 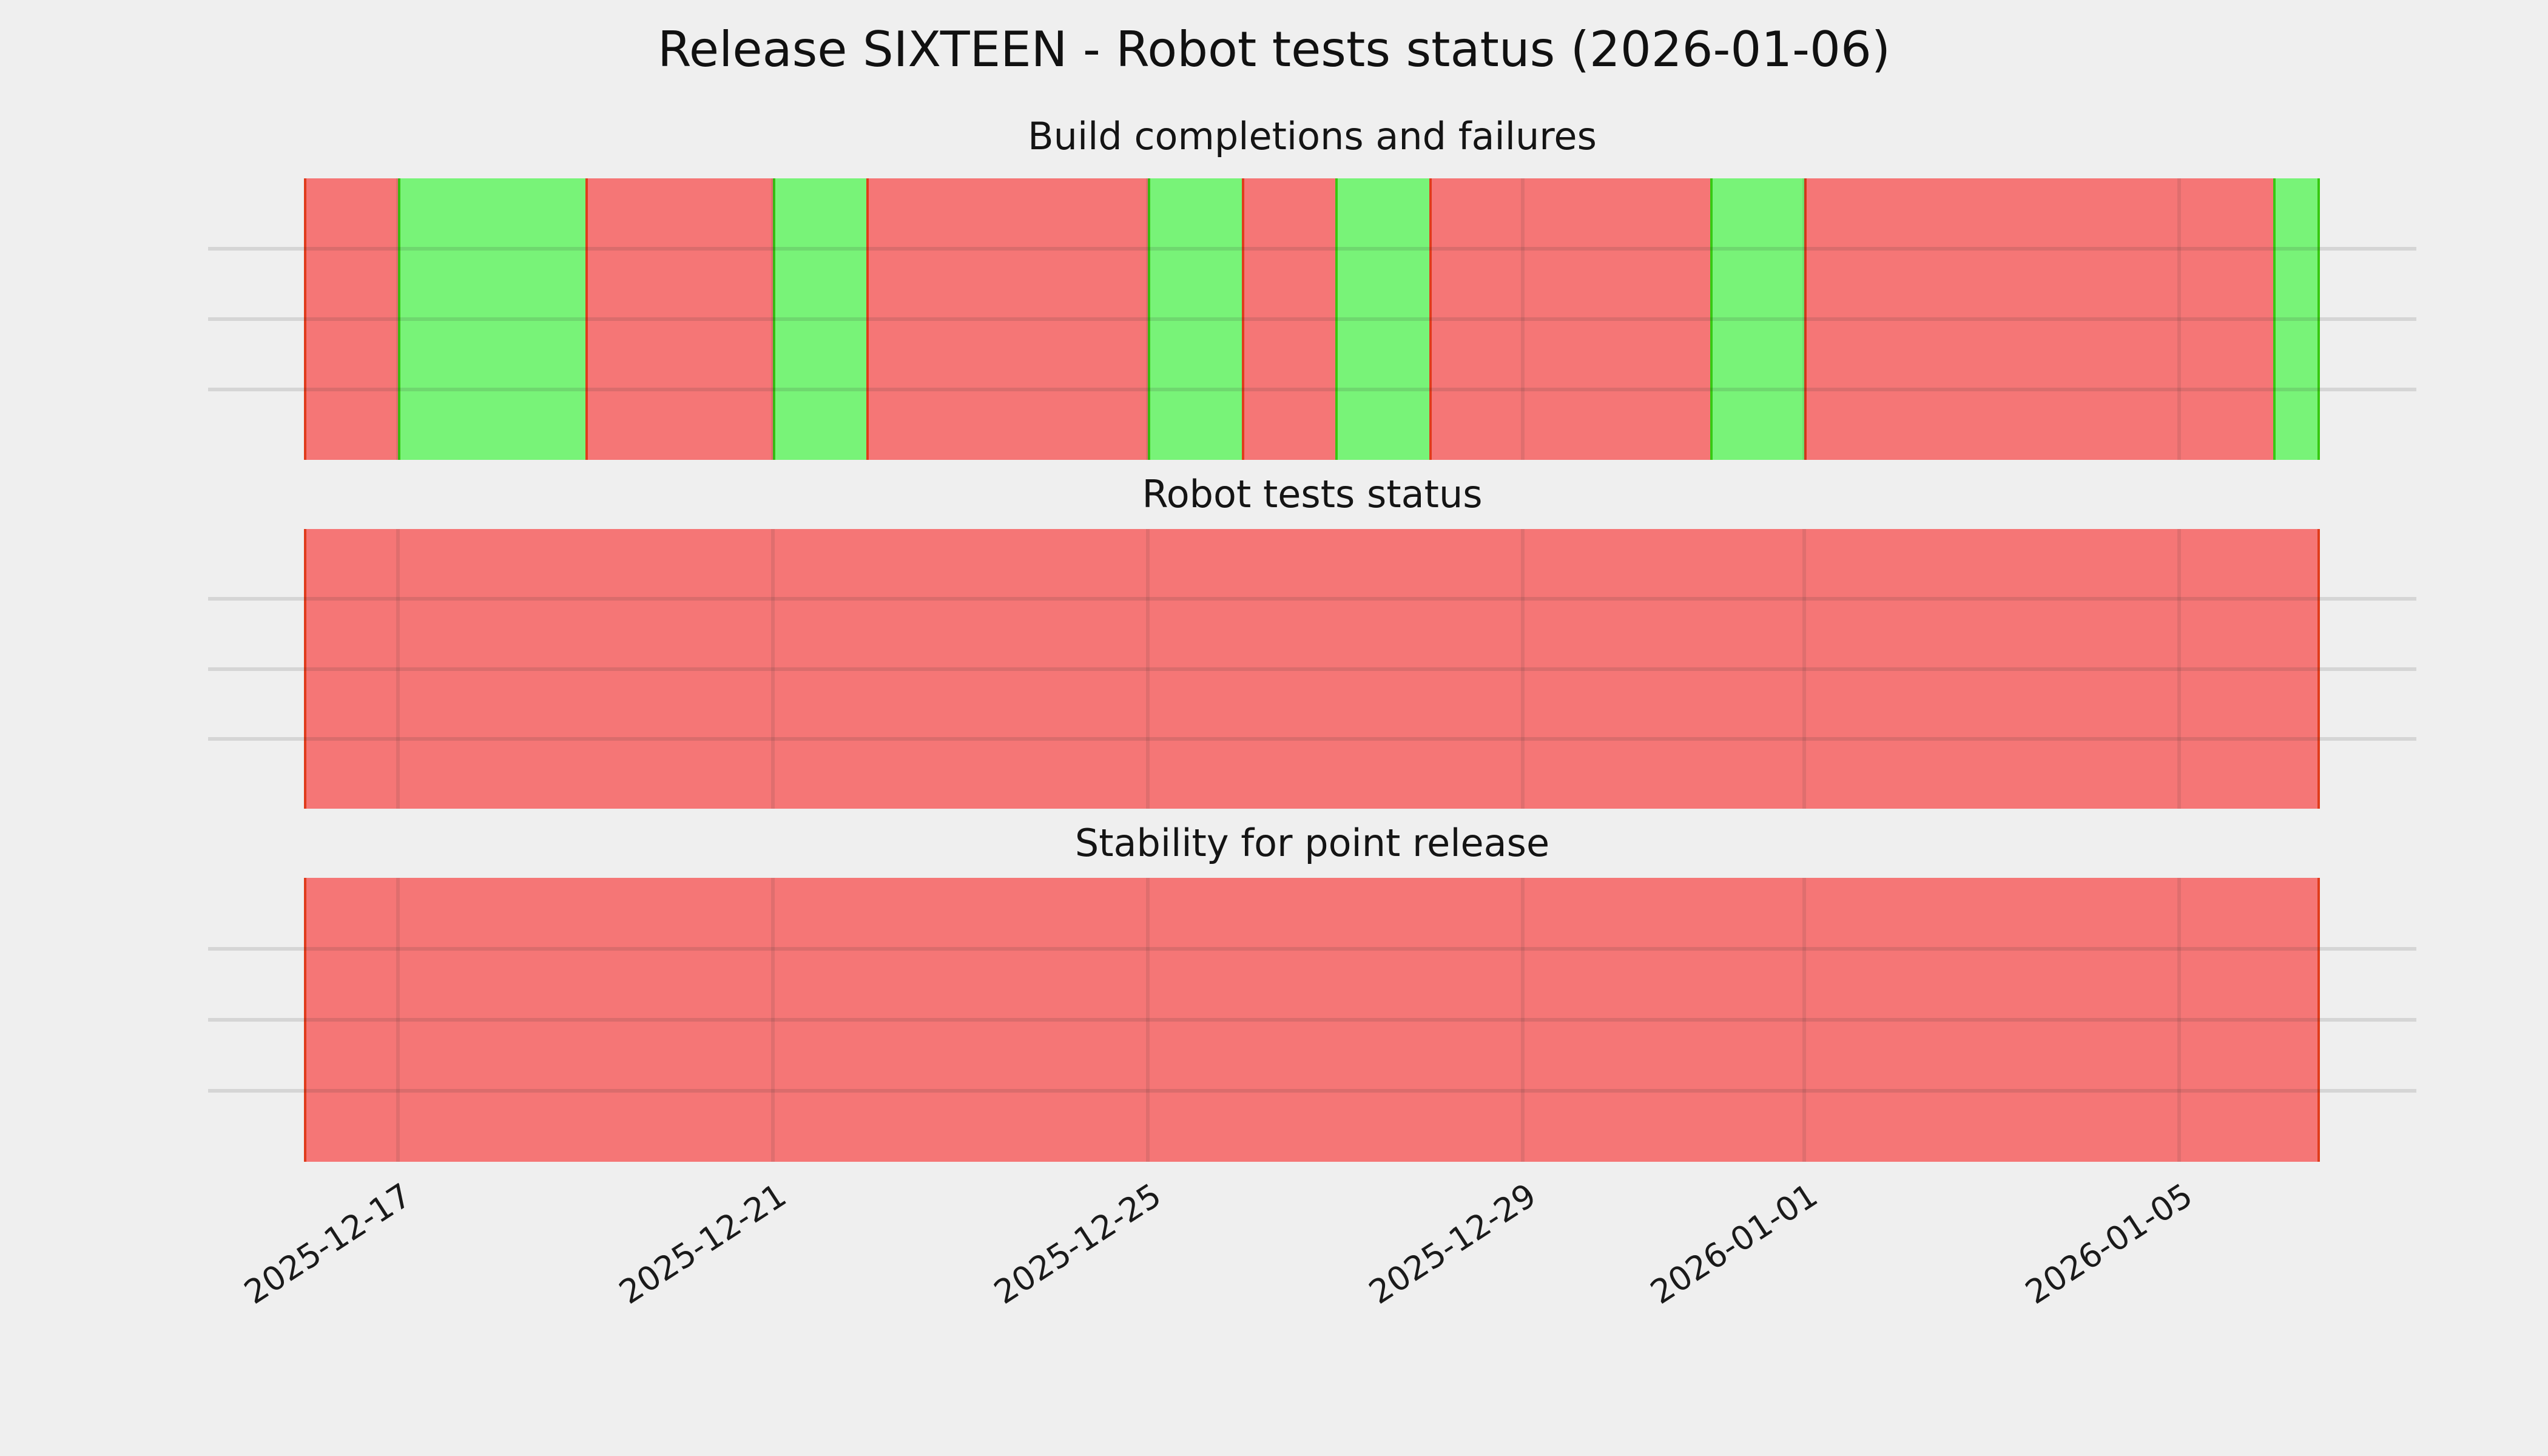 I want to click on x-tick-label: 2025-12-21, so click(x=703, y=1244).